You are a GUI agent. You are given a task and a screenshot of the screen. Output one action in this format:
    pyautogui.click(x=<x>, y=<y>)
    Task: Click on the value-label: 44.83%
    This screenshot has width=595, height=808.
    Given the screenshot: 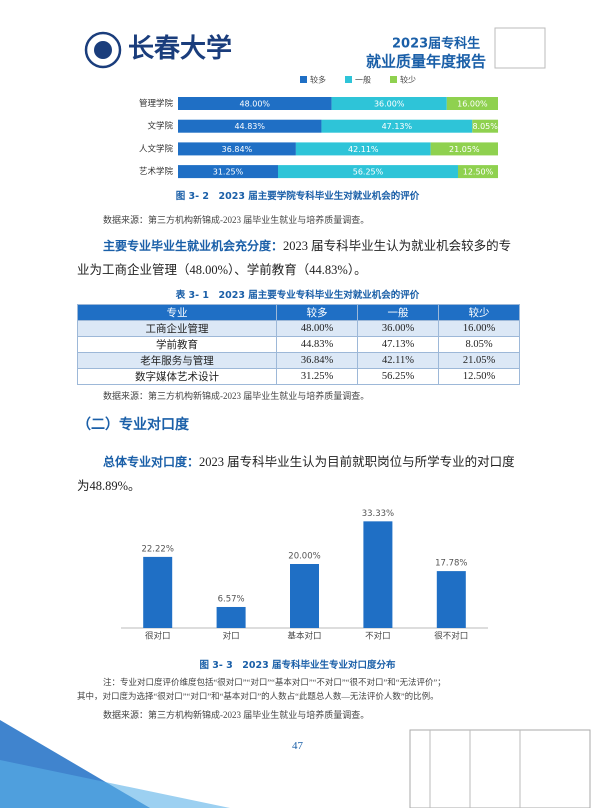 What is the action you would take?
    pyautogui.click(x=249, y=126)
    